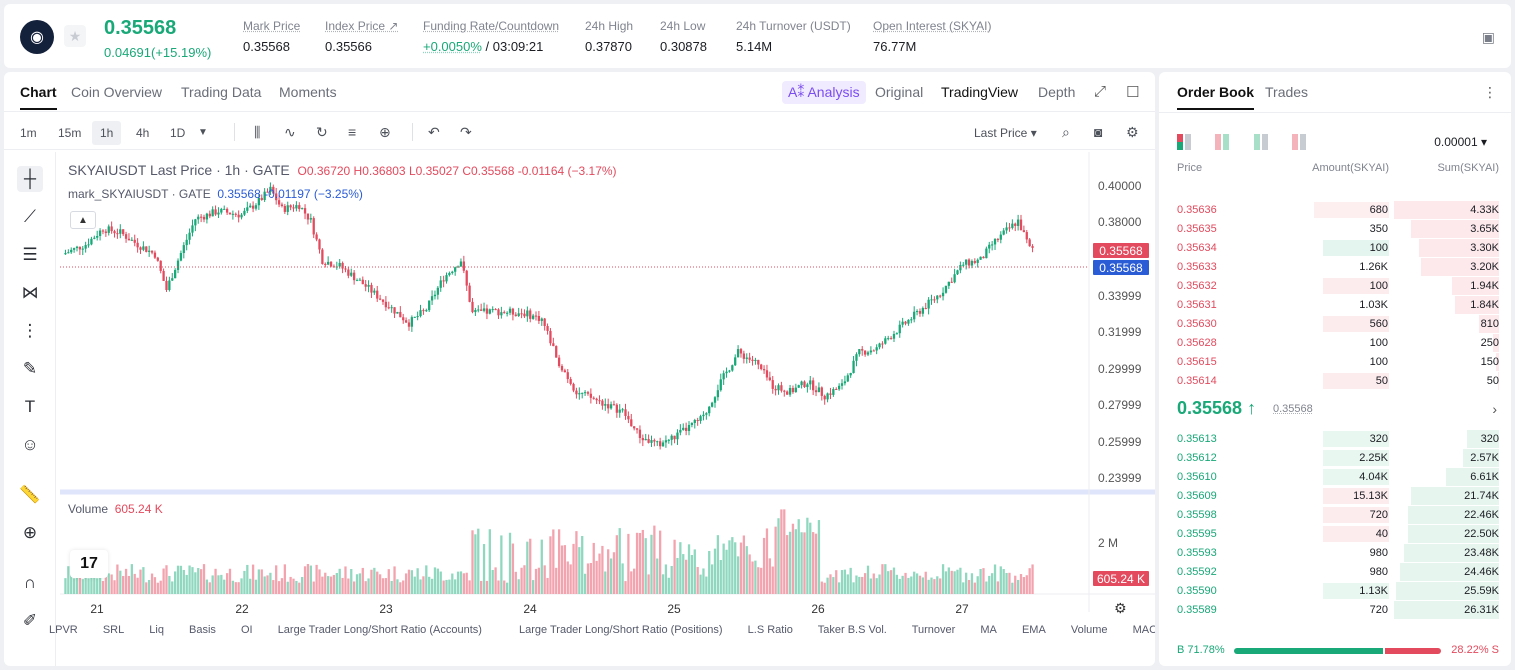 Image resolution: width=1515 pixels, height=670 pixels. I want to click on indicator-ema: EMA, so click(1033, 630).